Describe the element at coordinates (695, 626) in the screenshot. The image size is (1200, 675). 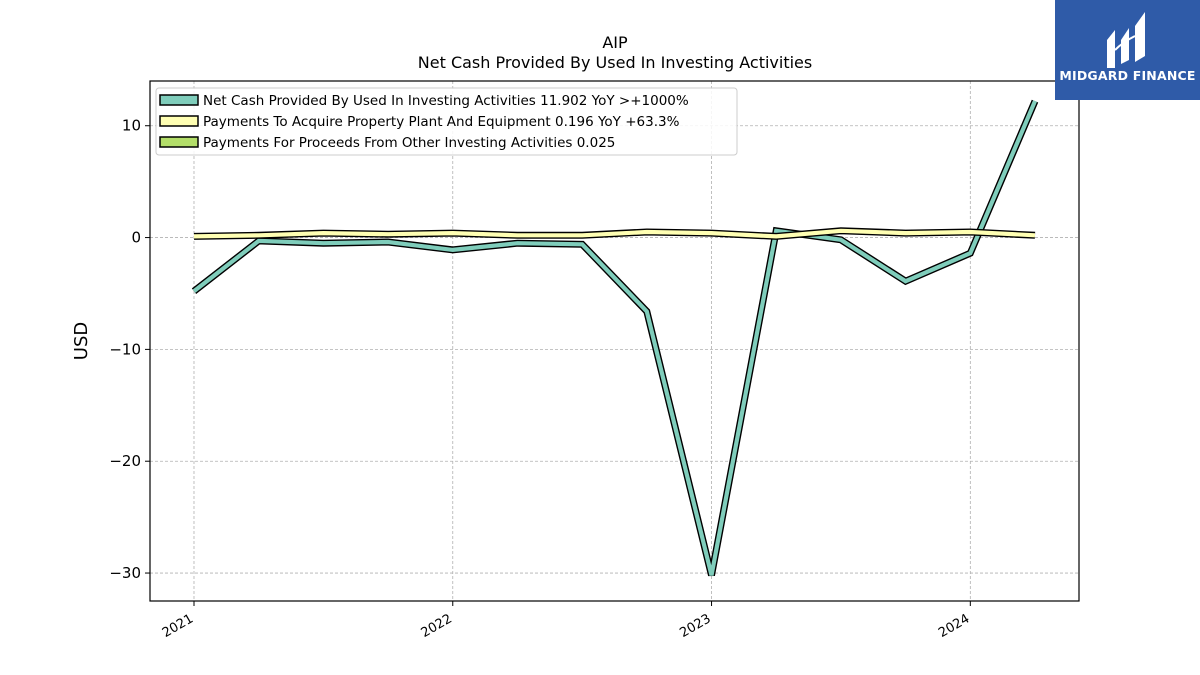
I see `x-tick-label: 2023` at that location.